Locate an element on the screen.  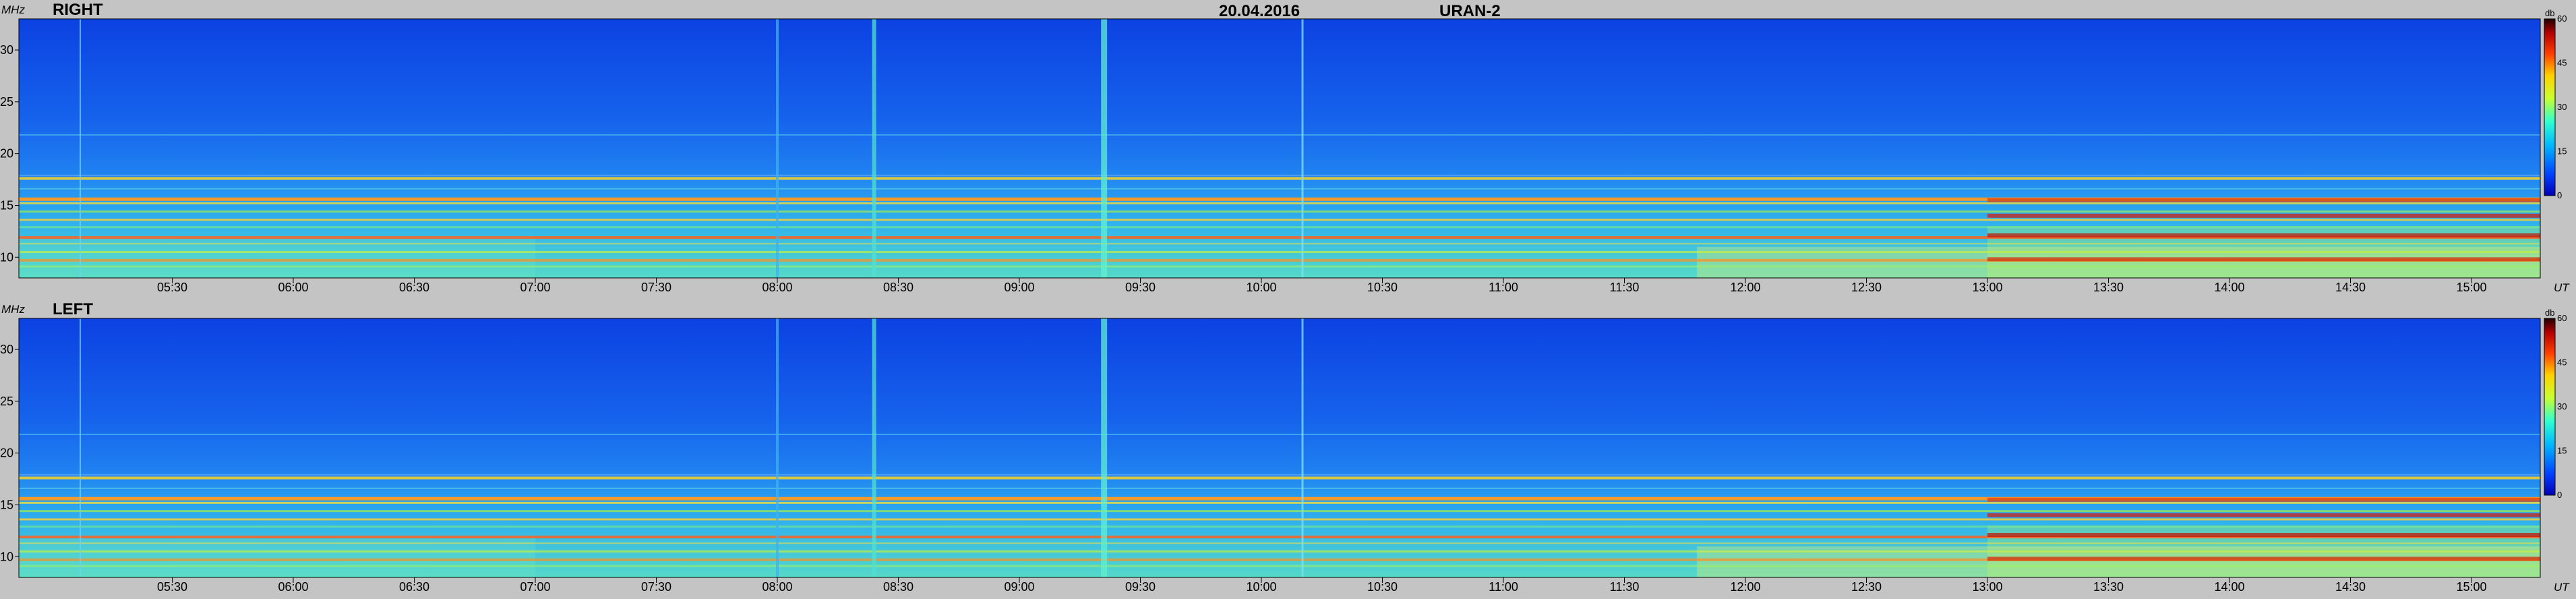
x-tick-label: 08:30 is located at coordinates (898, 288).